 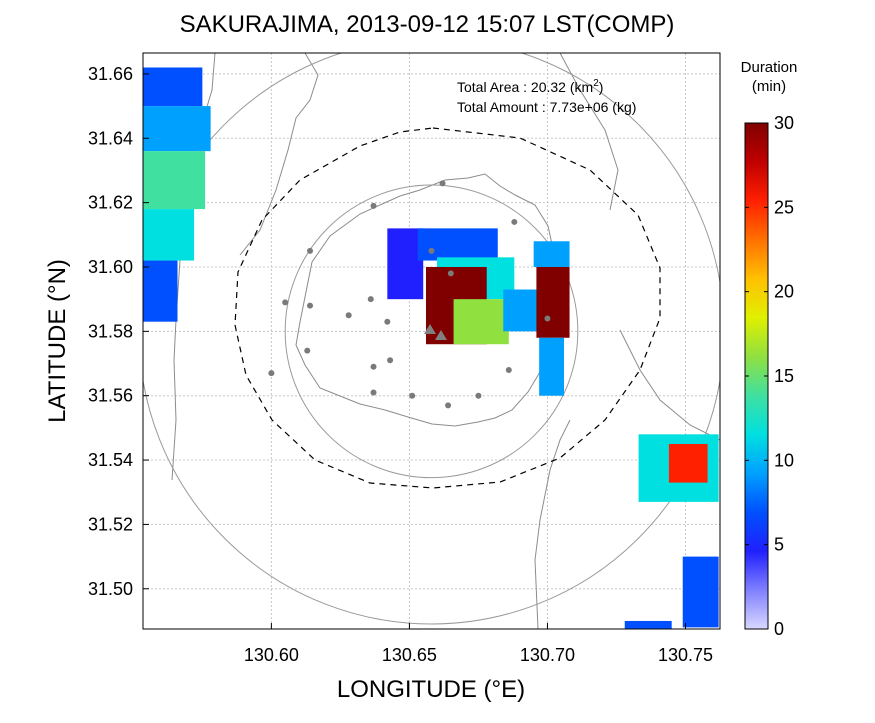 I want to click on colorbar-title-line1: Duration, so click(x=769, y=67).